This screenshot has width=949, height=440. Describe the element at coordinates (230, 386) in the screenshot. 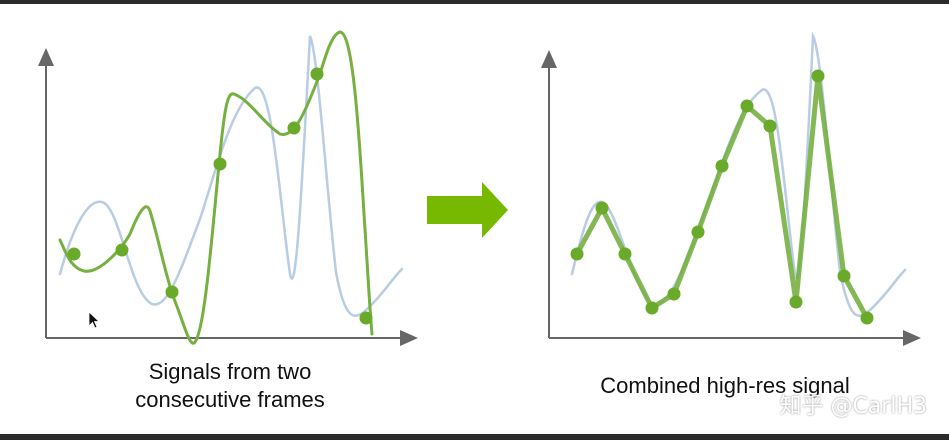

I see `left-caption: Signals from two consecutive frames` at that location.